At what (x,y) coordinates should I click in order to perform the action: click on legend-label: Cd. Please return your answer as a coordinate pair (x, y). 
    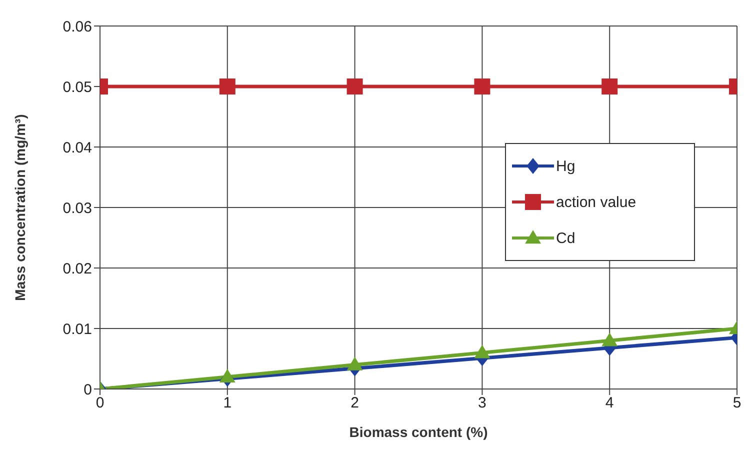
    Looking at the image, I should click on (566, 238).